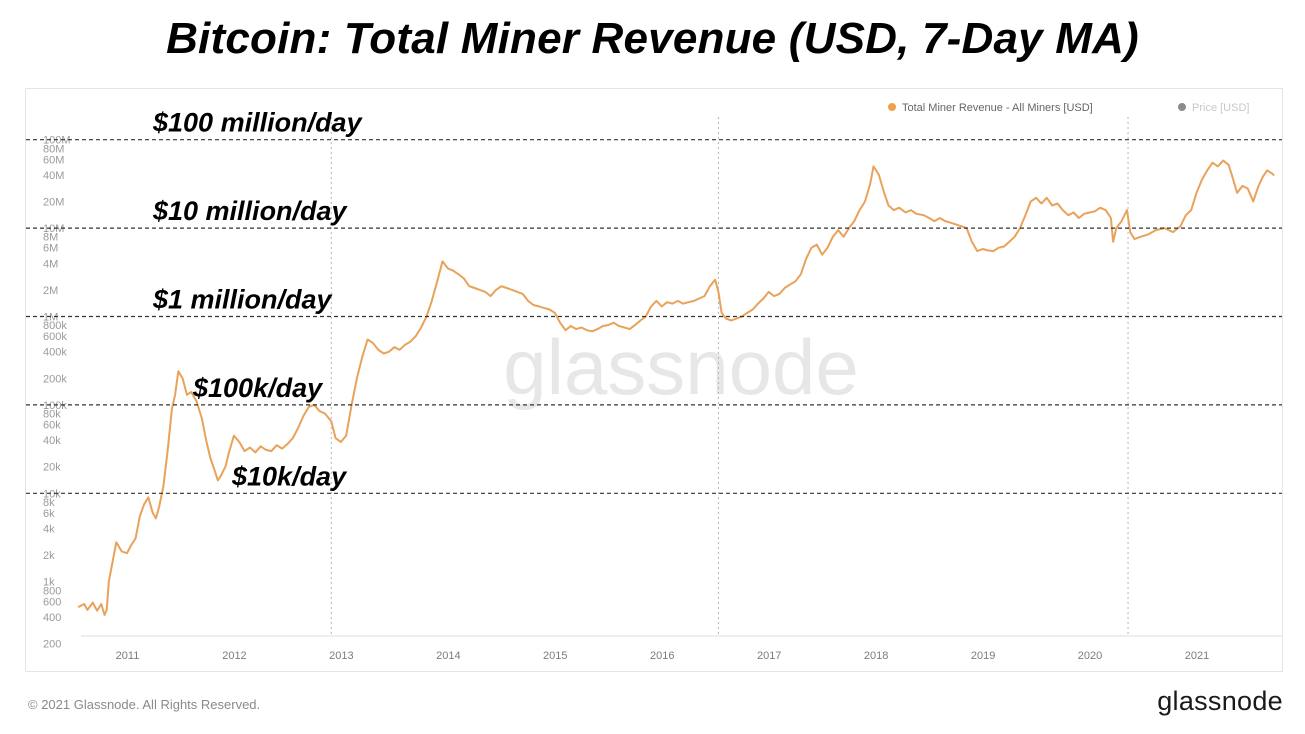  What do you see at coordinates (555, 656) in the screenshot?
I see `x-tick-label: 2015` at bounding box center [555, 656].